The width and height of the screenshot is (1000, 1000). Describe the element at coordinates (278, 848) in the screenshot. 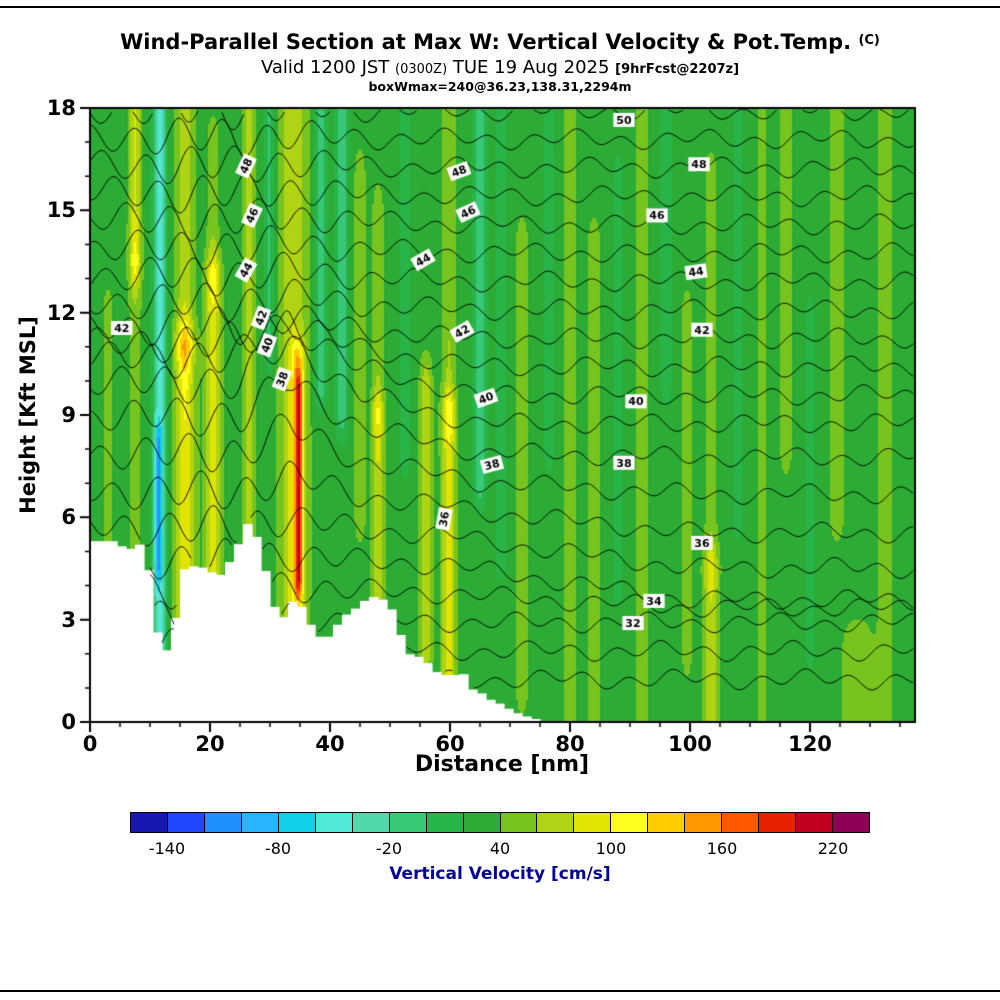

I see `colorbar-tick-label: -80` at that location.